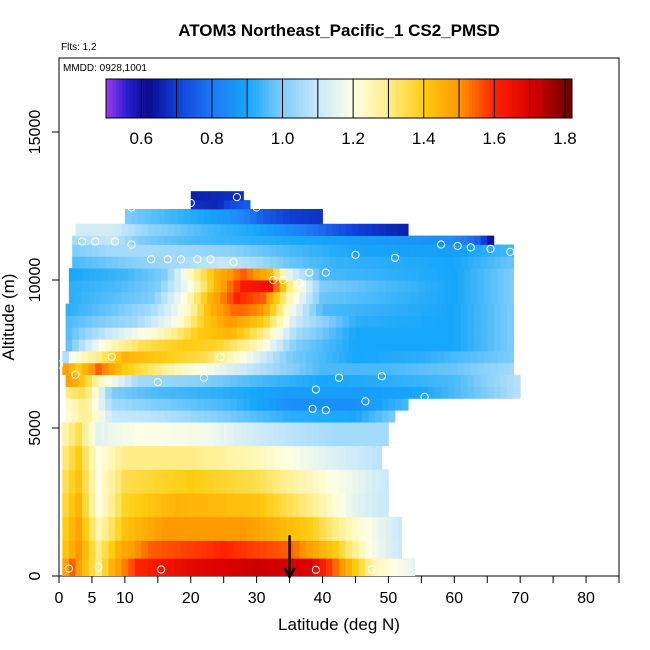  What do you see at coordinates (125, 598) in the screenshot?
I see `x-tick-label: 10` at bounding box center [125, 598].